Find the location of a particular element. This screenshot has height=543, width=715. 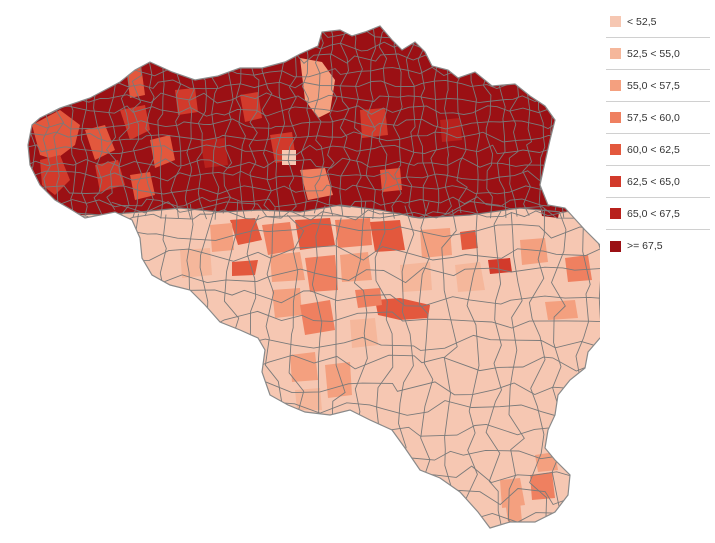

legend-item: 57,5 < 60,0 is located at coordinates (658, 118).